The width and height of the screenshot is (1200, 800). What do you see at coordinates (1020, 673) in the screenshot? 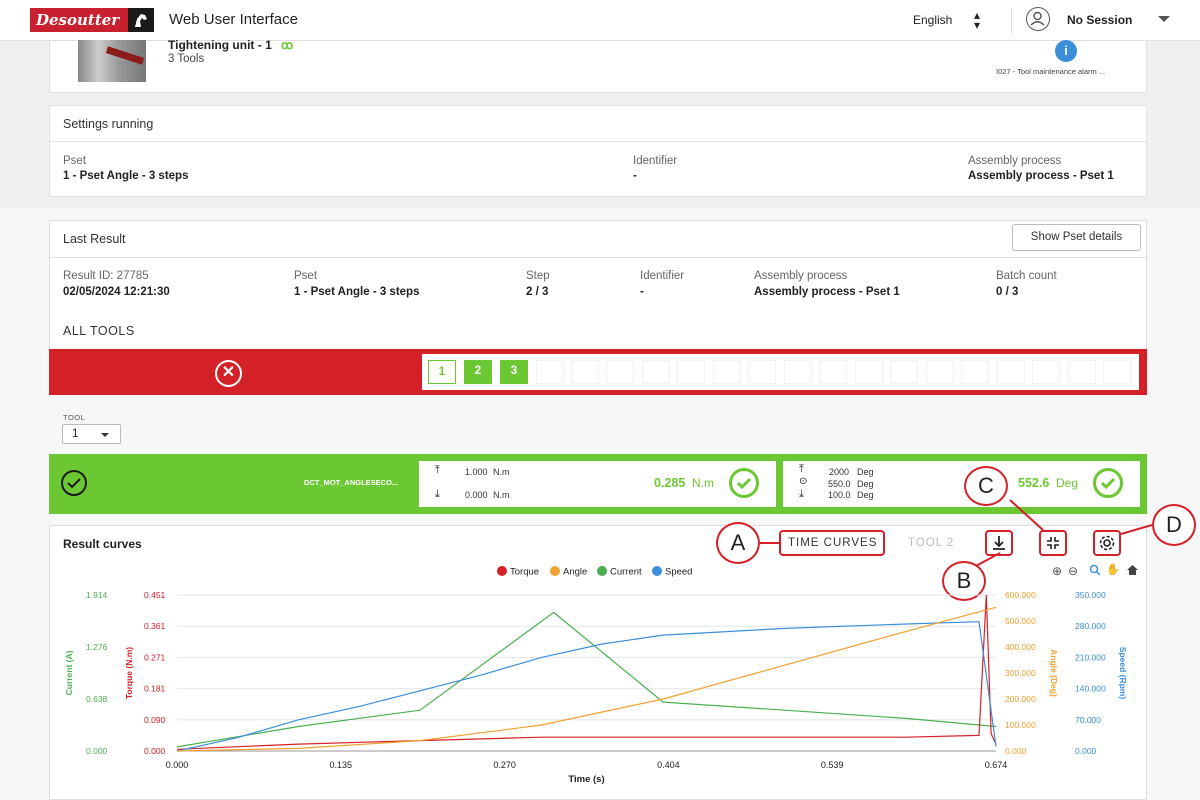
I see `angle-tick-label: 300.000` at bounding box center [1020, 673].